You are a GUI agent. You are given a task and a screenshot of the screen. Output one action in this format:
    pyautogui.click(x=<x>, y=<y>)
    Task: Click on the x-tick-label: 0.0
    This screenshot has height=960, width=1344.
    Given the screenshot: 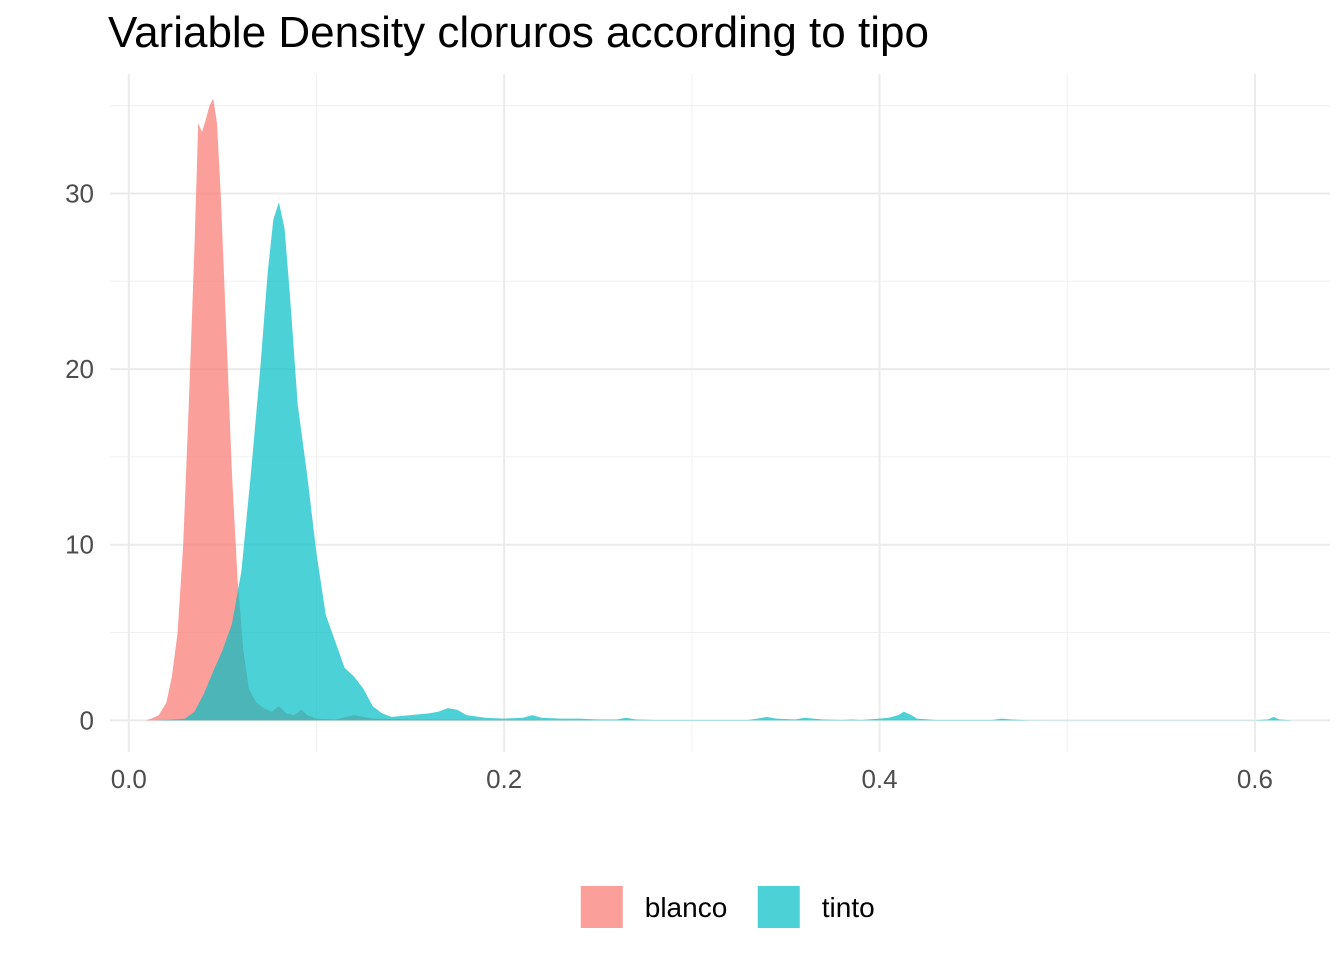 What is the action you would take?
    pyautogui.click(x=129, y=779)
    